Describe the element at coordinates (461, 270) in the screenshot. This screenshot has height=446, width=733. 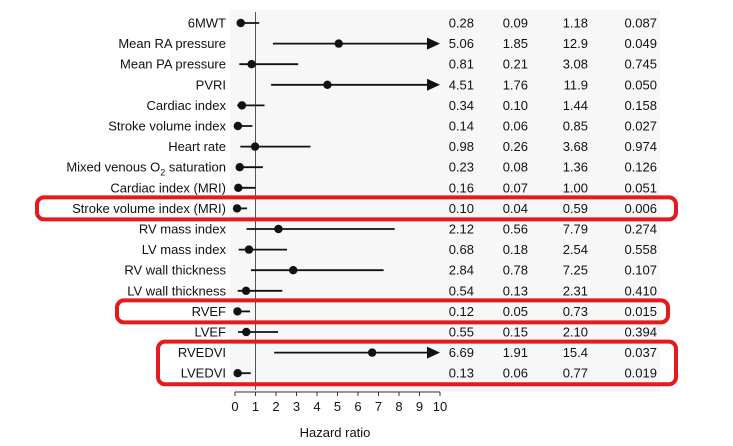
I see `value-hr: 2.84` at that location.